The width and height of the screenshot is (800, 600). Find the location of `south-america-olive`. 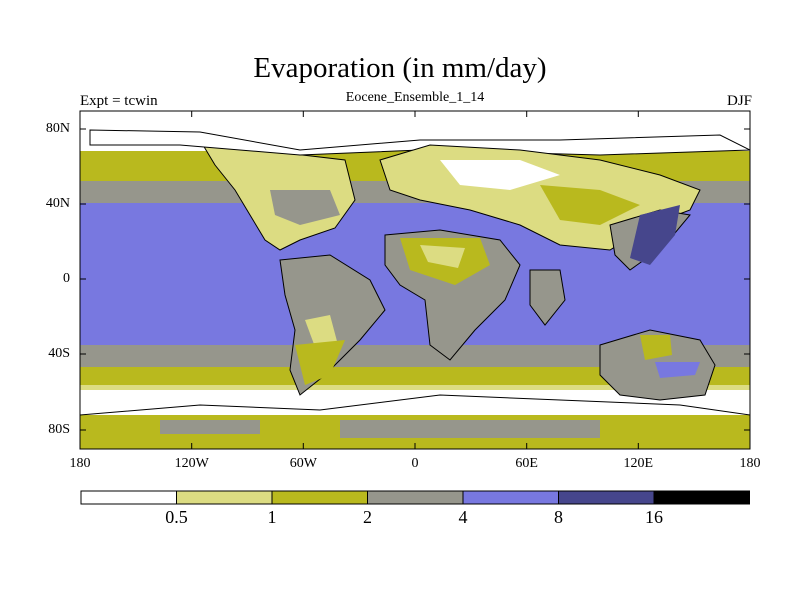

south-america-olive is located at coordinates (320, 362).